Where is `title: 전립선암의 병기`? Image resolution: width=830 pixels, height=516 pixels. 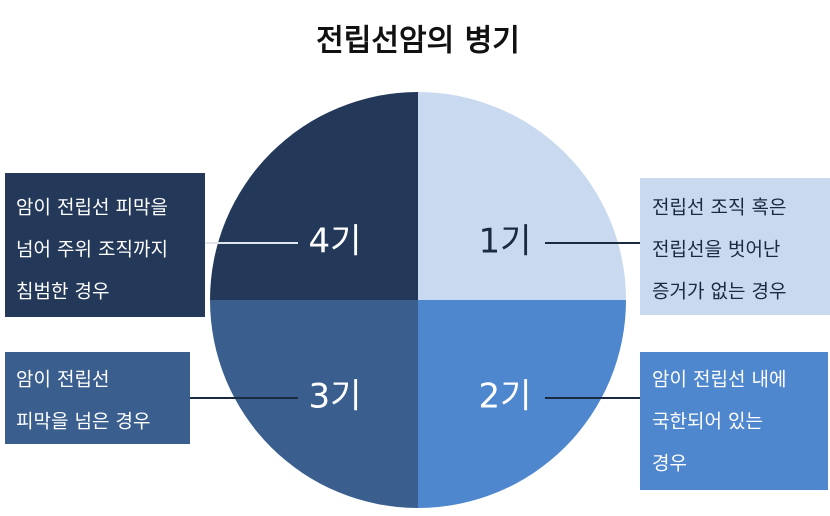
title: 전립선암의 병기 is located at coordinates (418, 41).